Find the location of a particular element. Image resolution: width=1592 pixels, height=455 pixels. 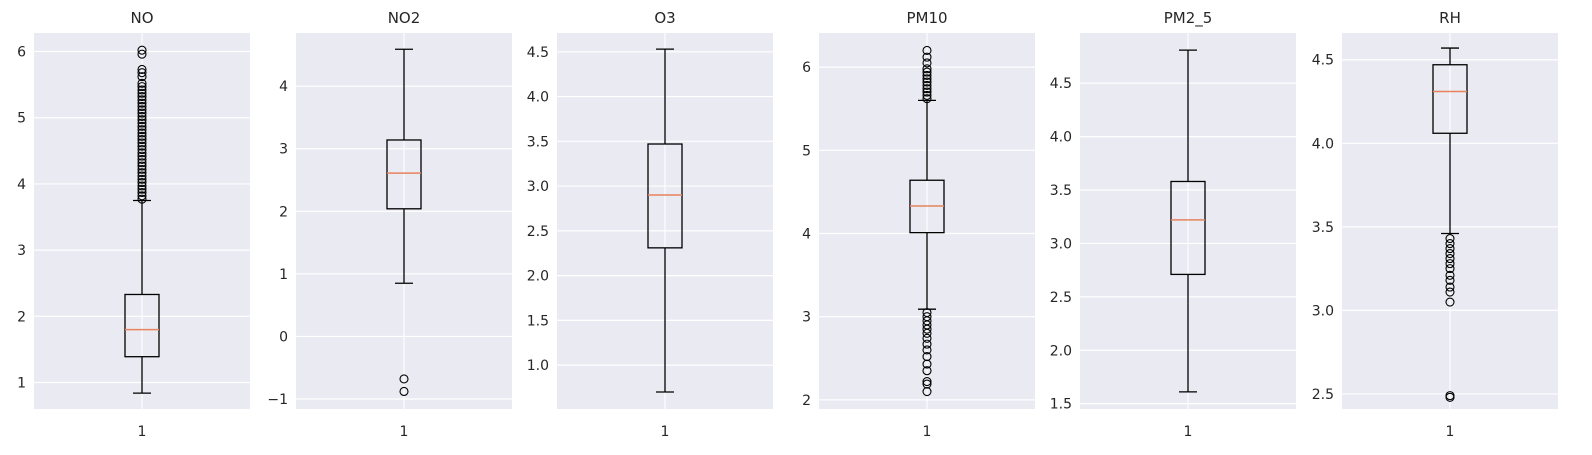

panel-title: NO2 is located at coordinates (404, 18).